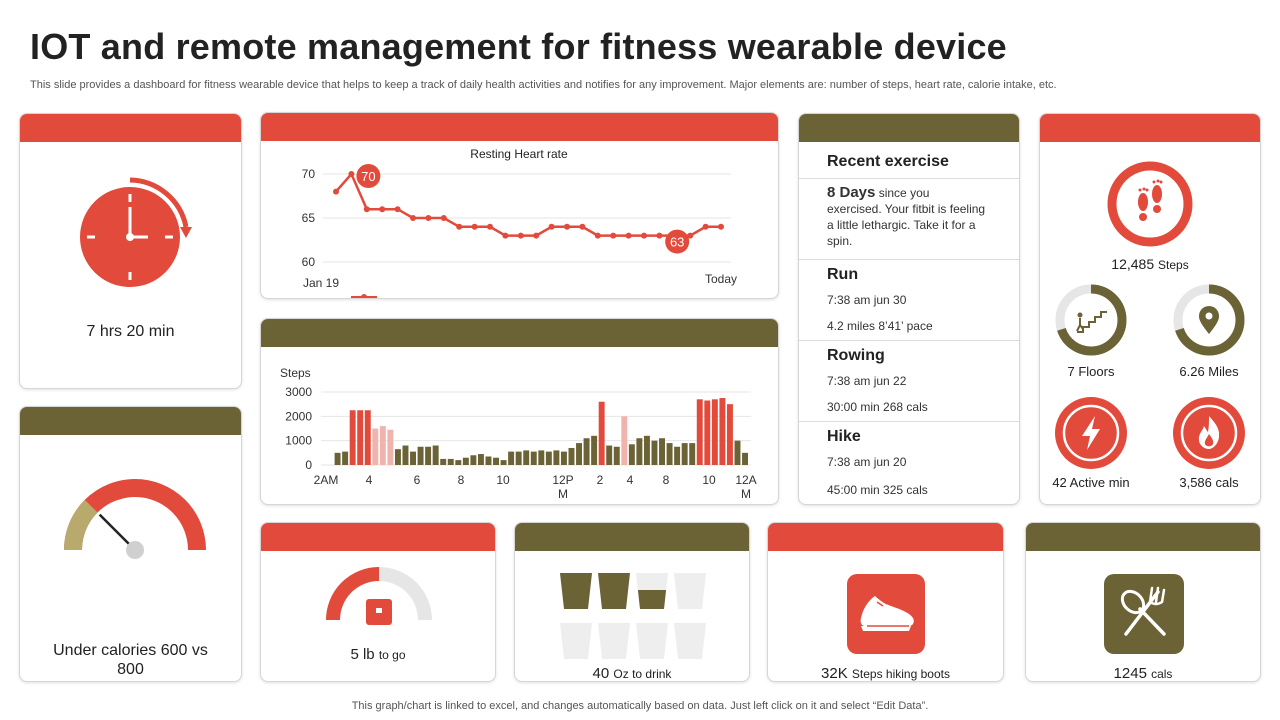  What do you see at coordinates (309, 218) in the screenshot?
I see `y-tick-label: 65` at bounding box center [309, 218].